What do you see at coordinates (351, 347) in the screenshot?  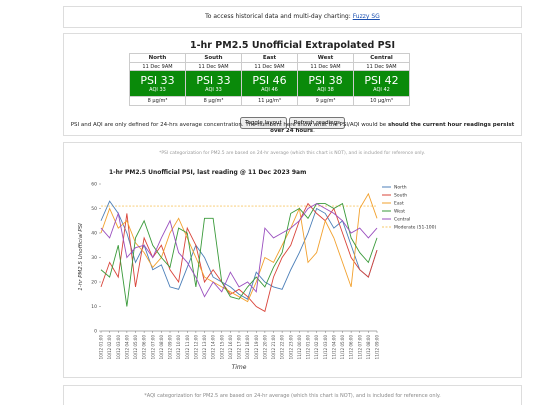 I see `x-tick-label: 11/12 06:00` at bounding box center [351, 347].